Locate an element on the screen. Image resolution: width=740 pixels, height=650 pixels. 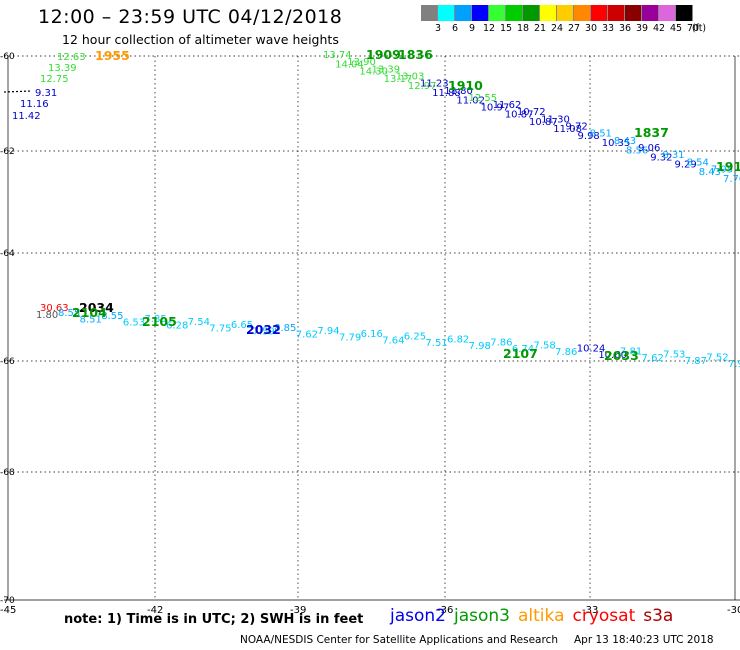
legend-jason2: jason2 is located at coordinates (418, 616).